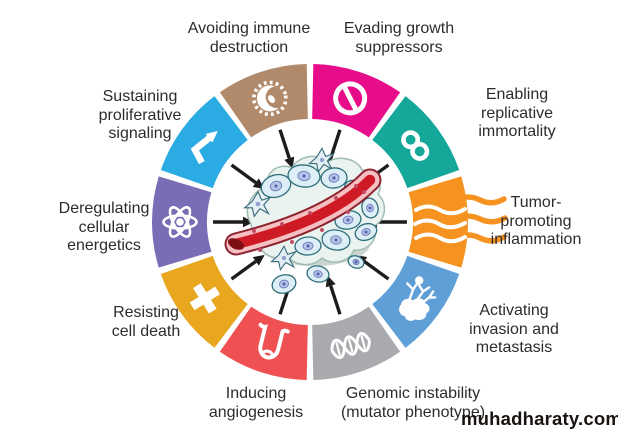  I want to click on tumor-illustration, so click(305, 220).